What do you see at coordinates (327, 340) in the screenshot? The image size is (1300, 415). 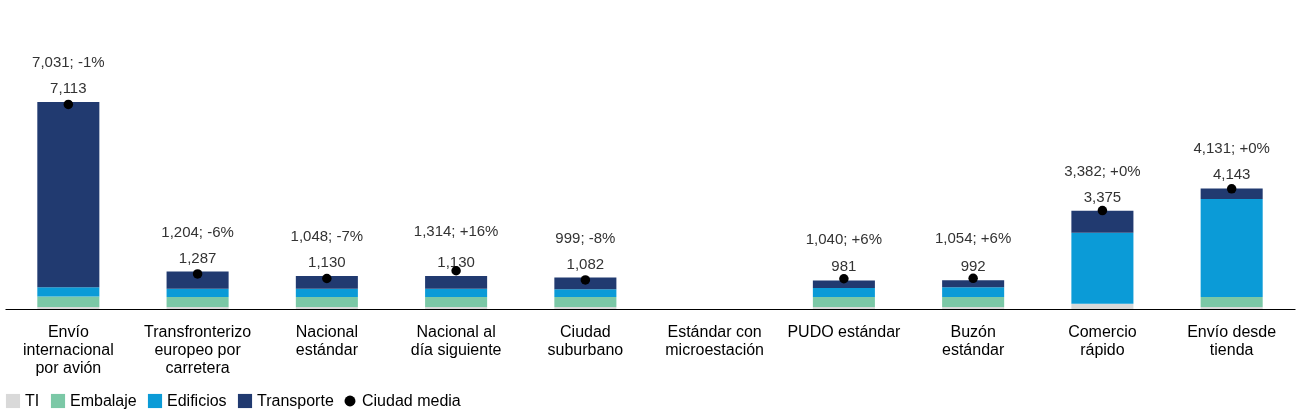 I see `x-tick-label: Nacional estándar` at bounding box center [327, 340].